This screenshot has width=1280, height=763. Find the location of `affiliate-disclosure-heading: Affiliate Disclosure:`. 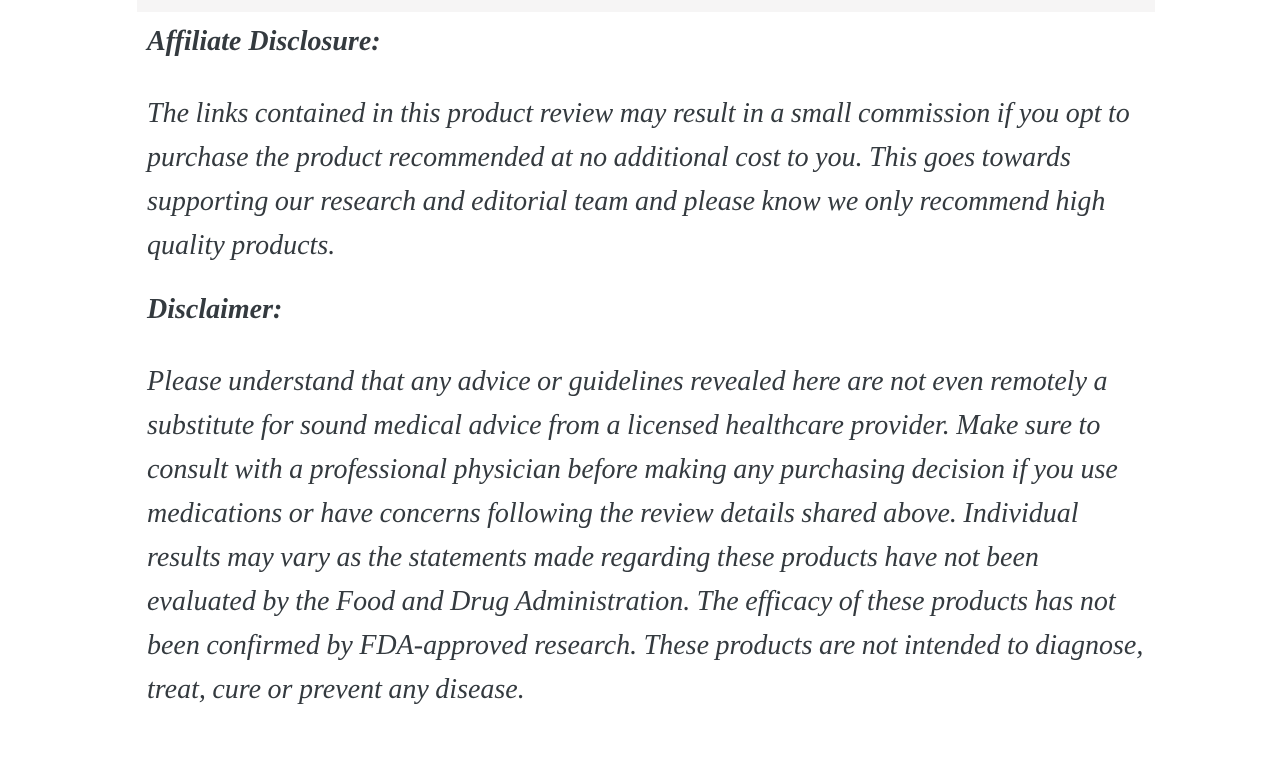

affiliate-disclosure-heading: Affiliate Disclosure: is located at coordinates (264, 41).